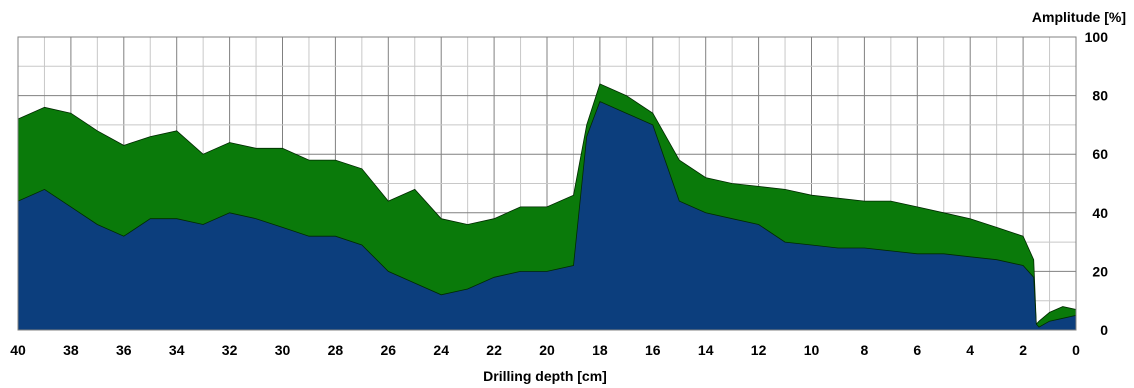 This screenshot has width=1134, height=388. What do you see at coordinates (812, 350) in the screenshot?
I see `x-tick-label: 10` at bounding box center [812, 350].